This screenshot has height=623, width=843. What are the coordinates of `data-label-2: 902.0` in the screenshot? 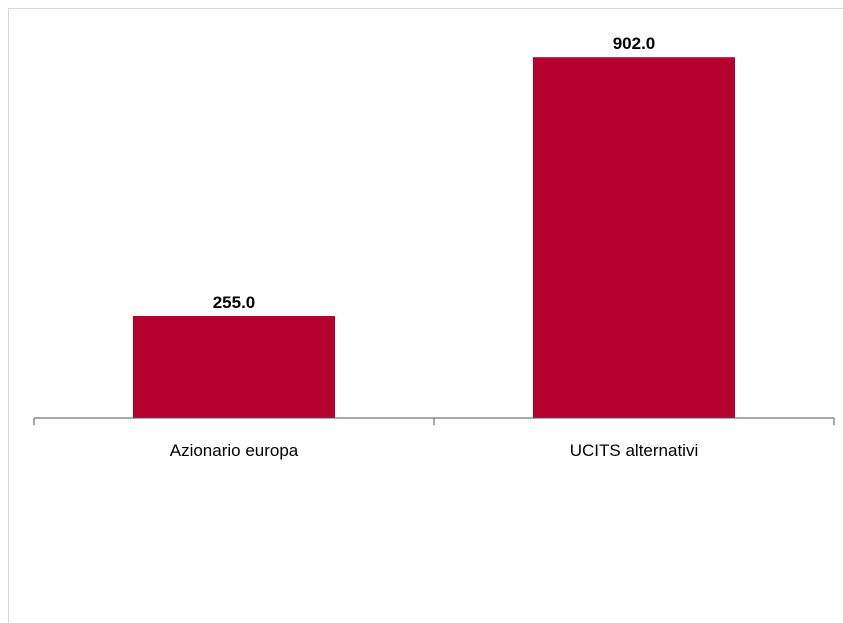 It's located at (634, 43).